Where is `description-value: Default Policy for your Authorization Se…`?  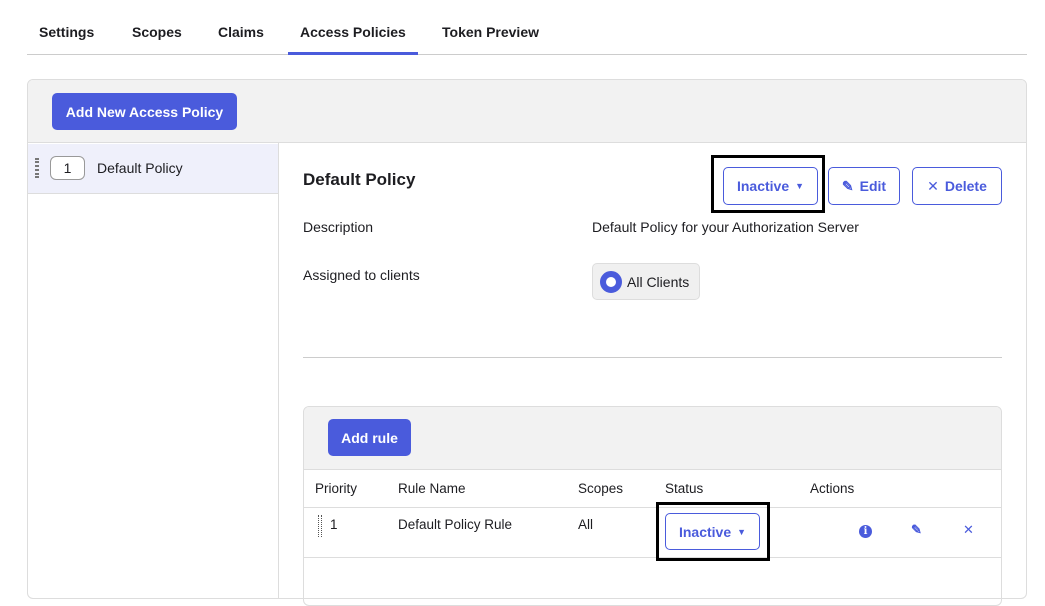 description-value: Default Policy for your Authorization Se… is located at coordinates (725, 227).